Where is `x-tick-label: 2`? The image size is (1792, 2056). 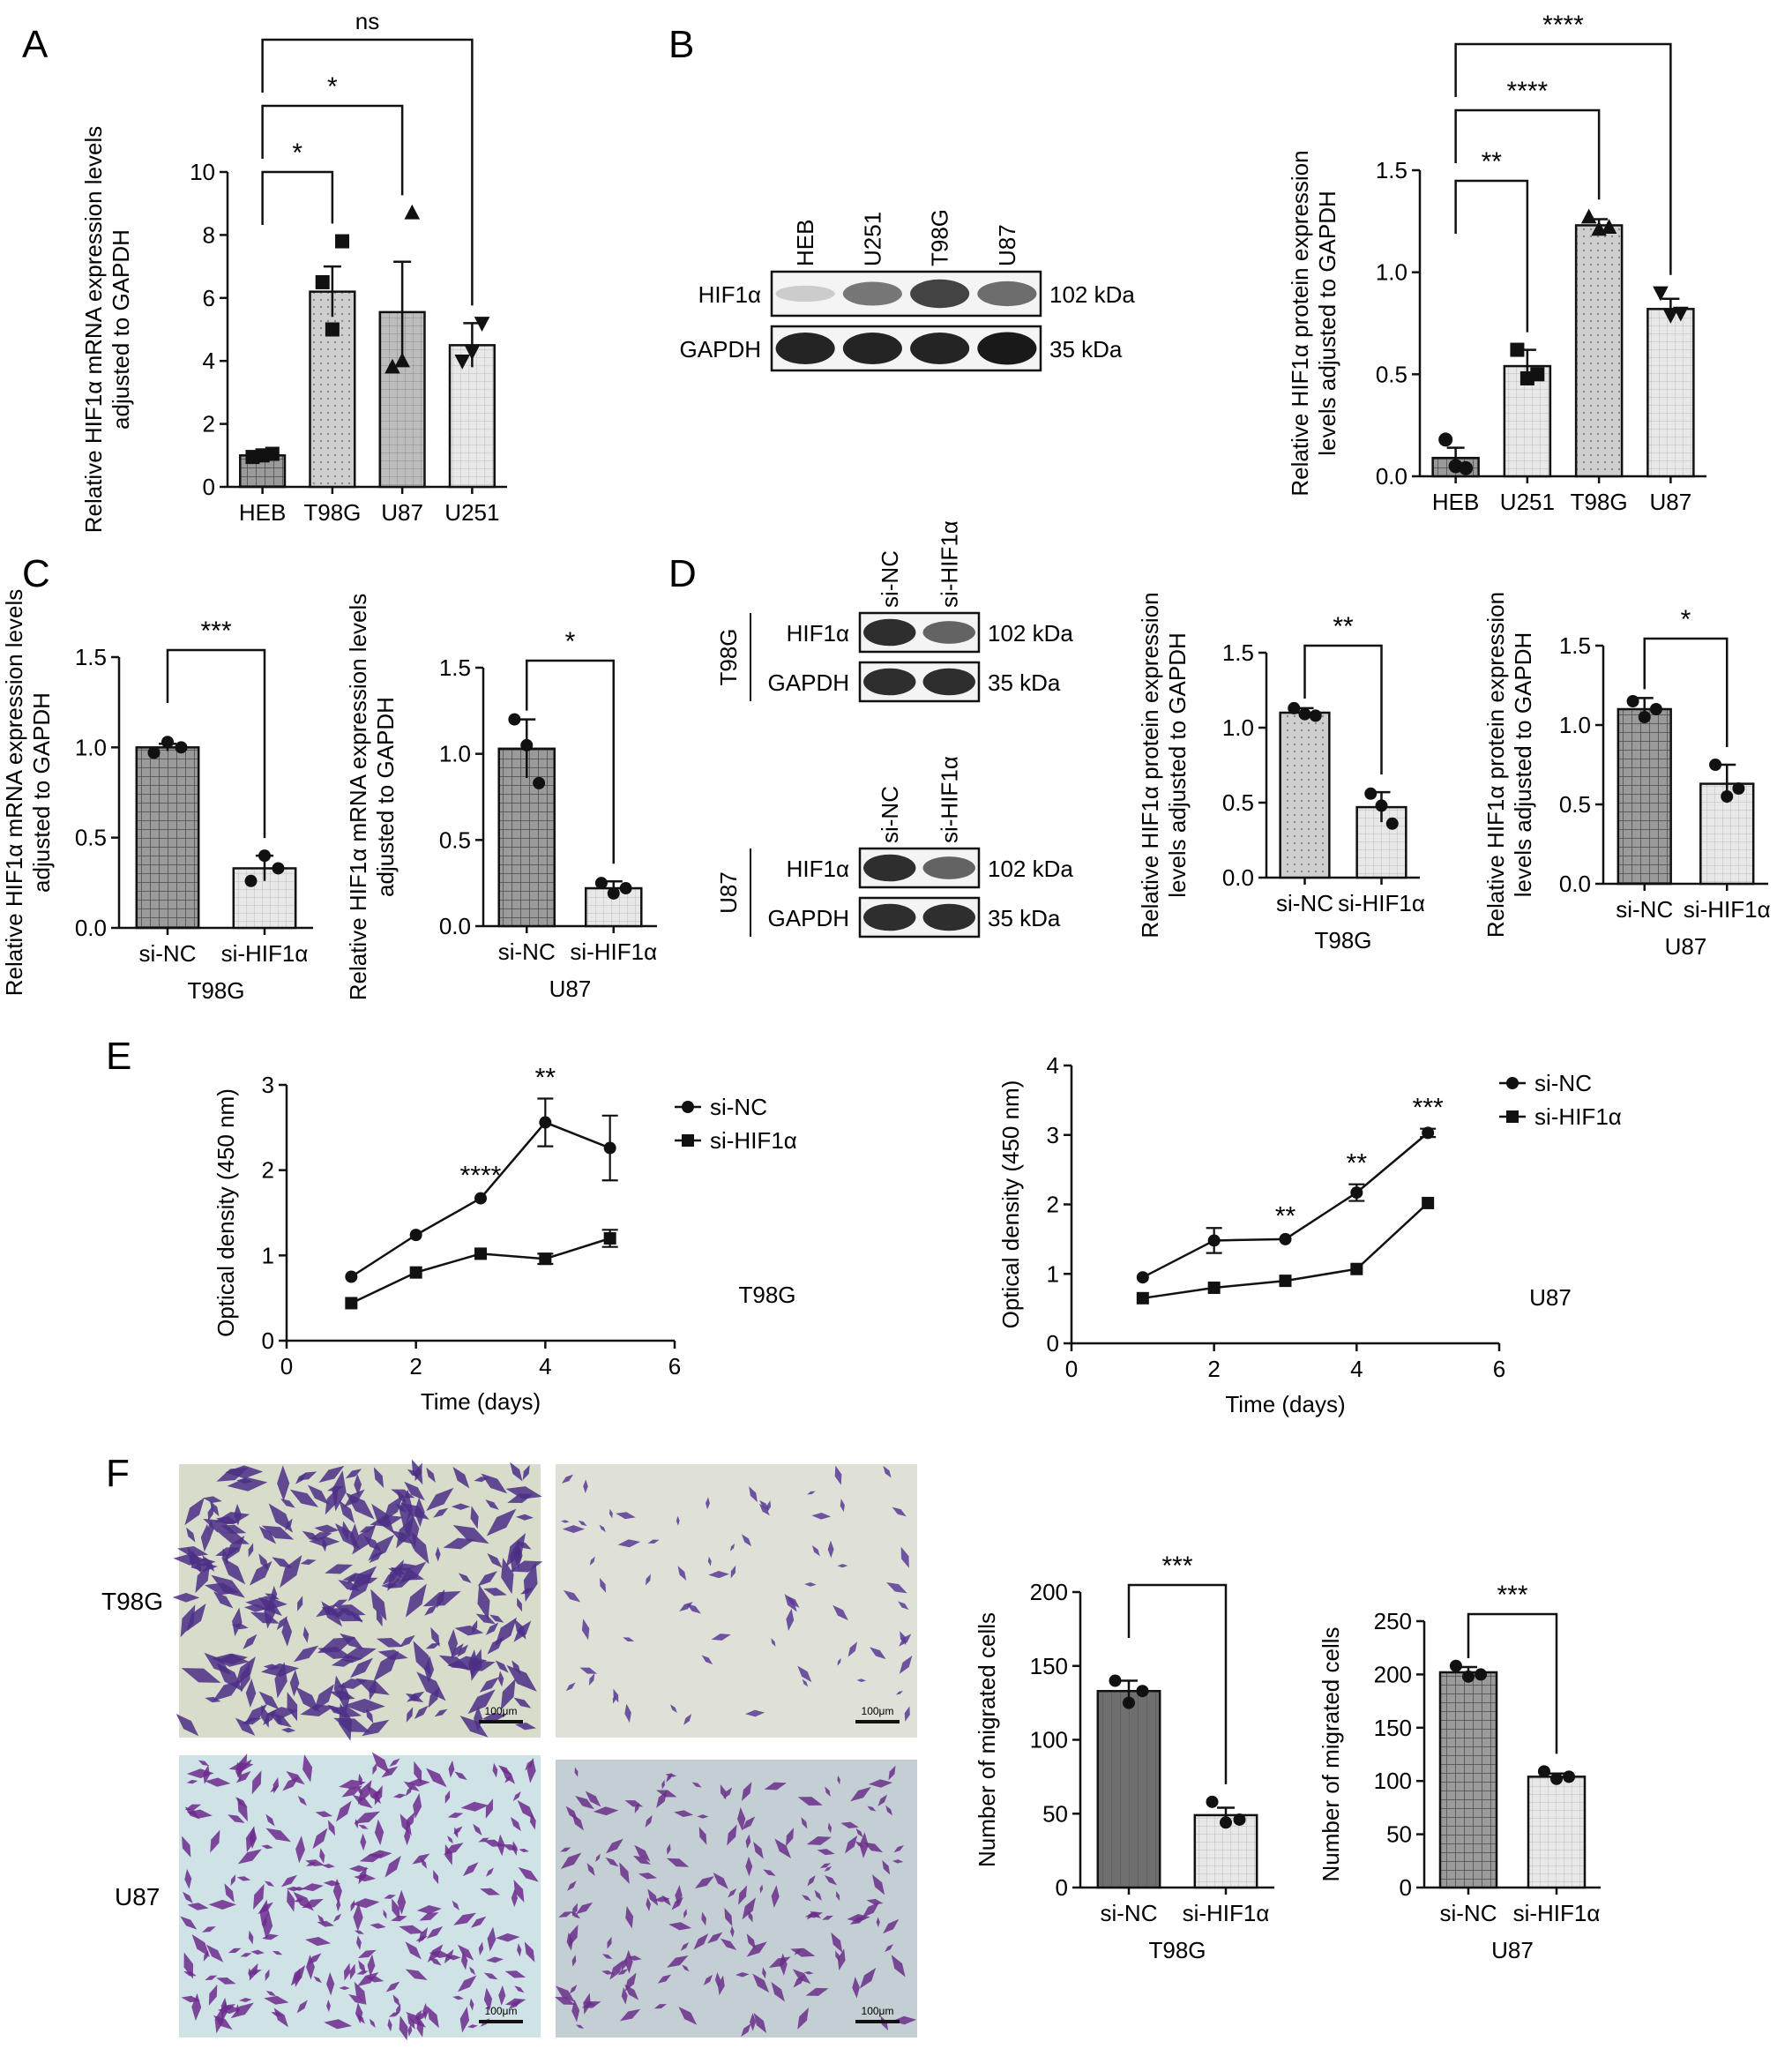
x-tick-label: 2 is located at coordinates (415, 1366).